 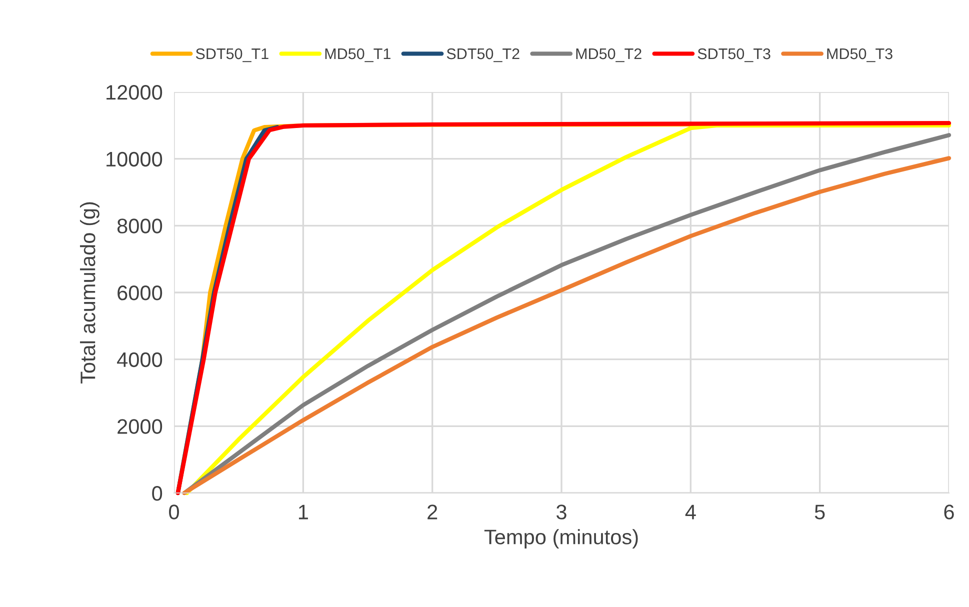 What do you see at coordinates (140, 293) in the screenshot?
I see `y-tick-label: 6000` at bounding box center [140, 293].